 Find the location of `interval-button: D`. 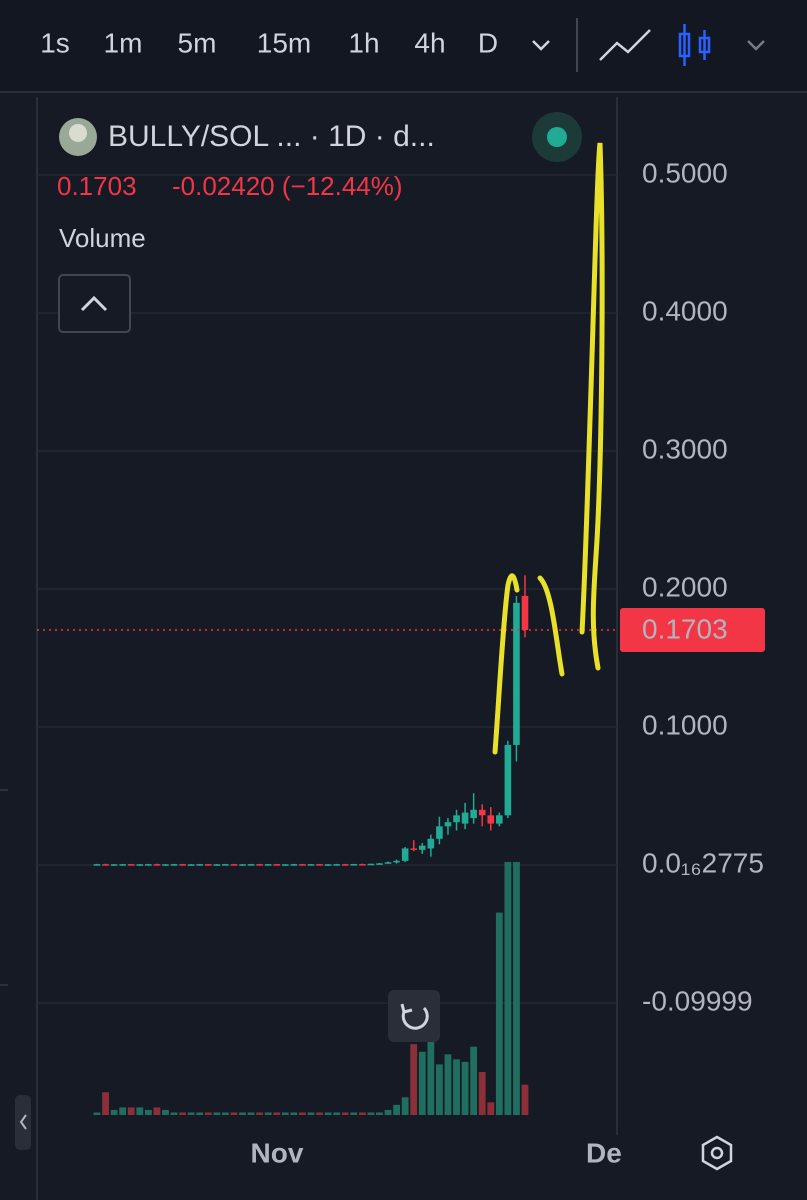

interval-button: D is located at coordinates (488, 42).